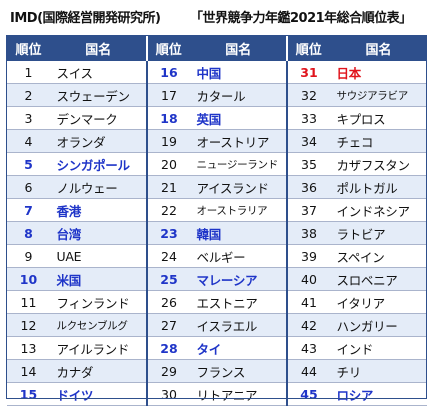 Image resolution: width=434 pixels, height=406 pixels. I want to click on source-label: IMD(国際経営開発研究所), so click(85, 18).